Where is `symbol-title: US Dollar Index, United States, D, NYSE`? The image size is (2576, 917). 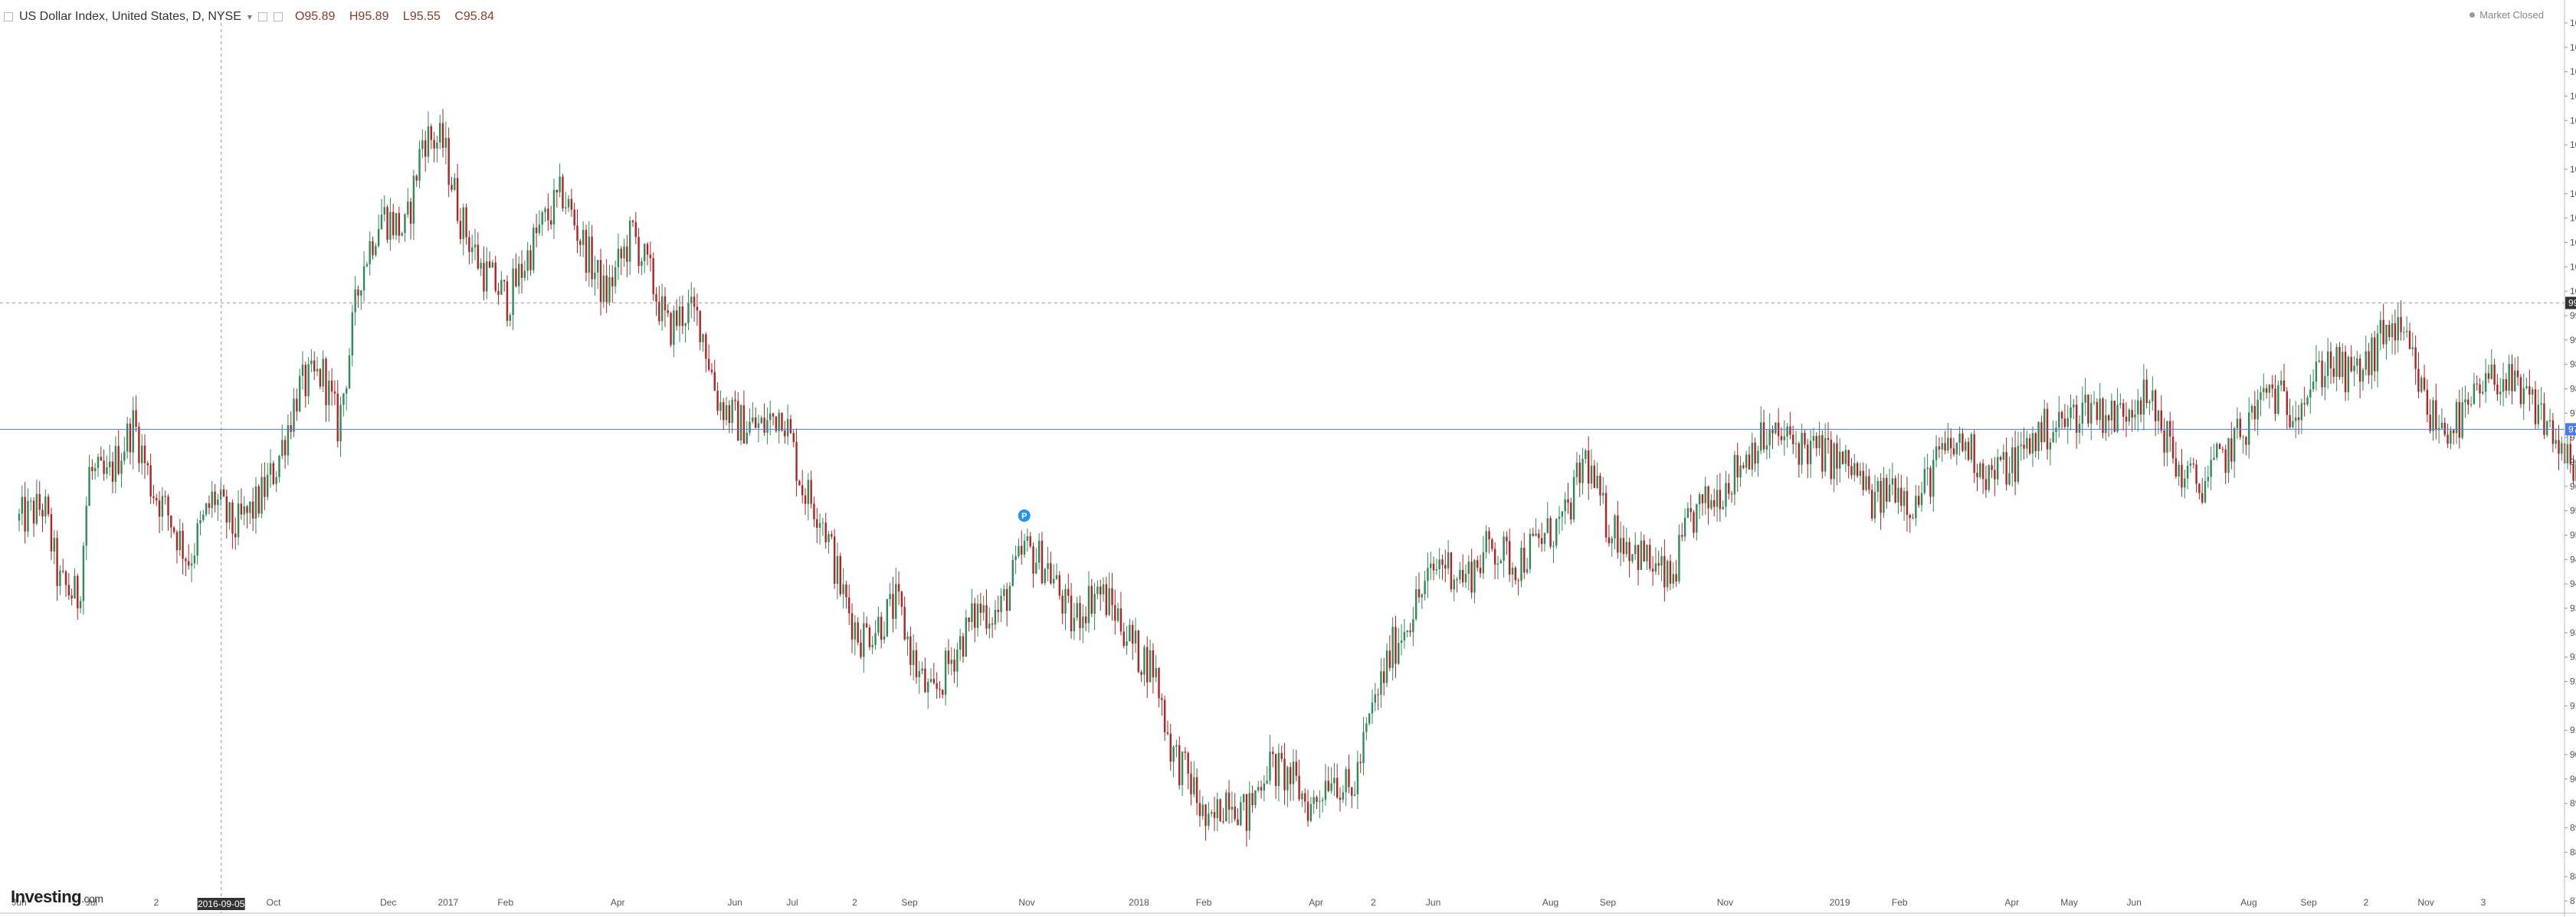
symbol-title: US Dollar Index, United States, D, NYSE is located at coordinates (130, 16).